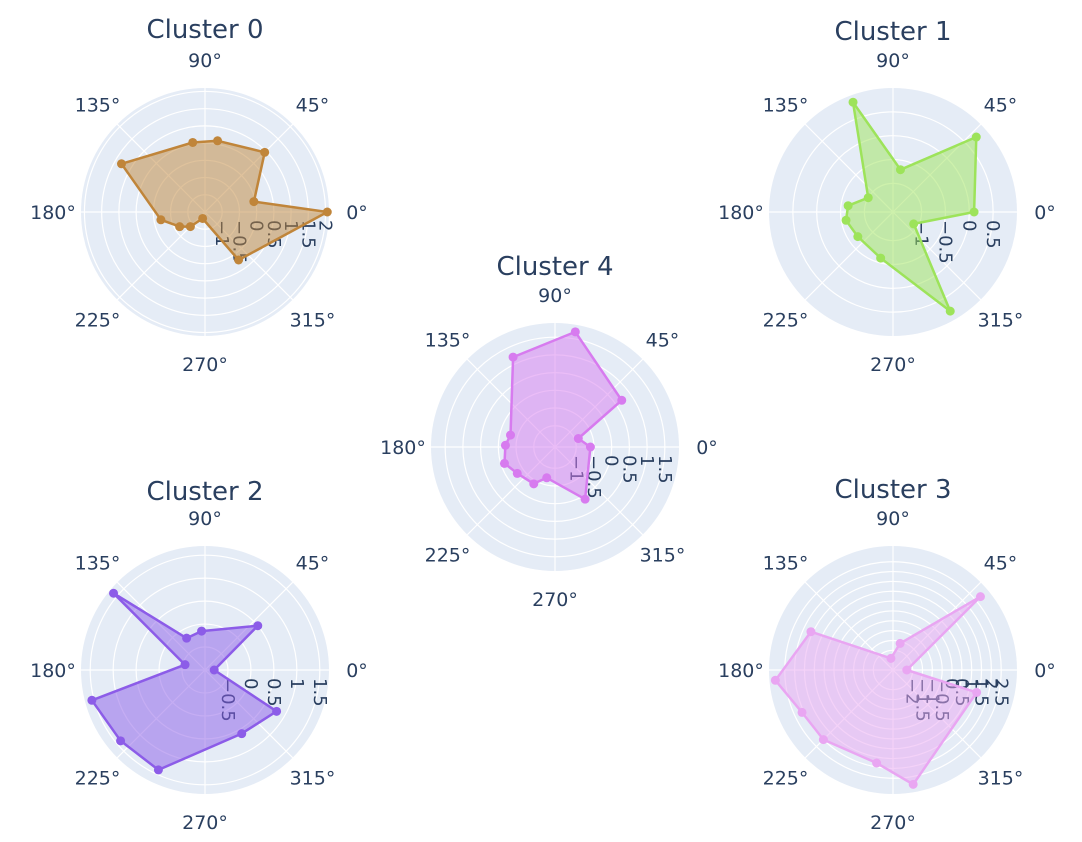 Image resolution: width=1082 pixels, height=842 pixels. I want to click on radial-tick-label: −0.5, so click(944, 242).